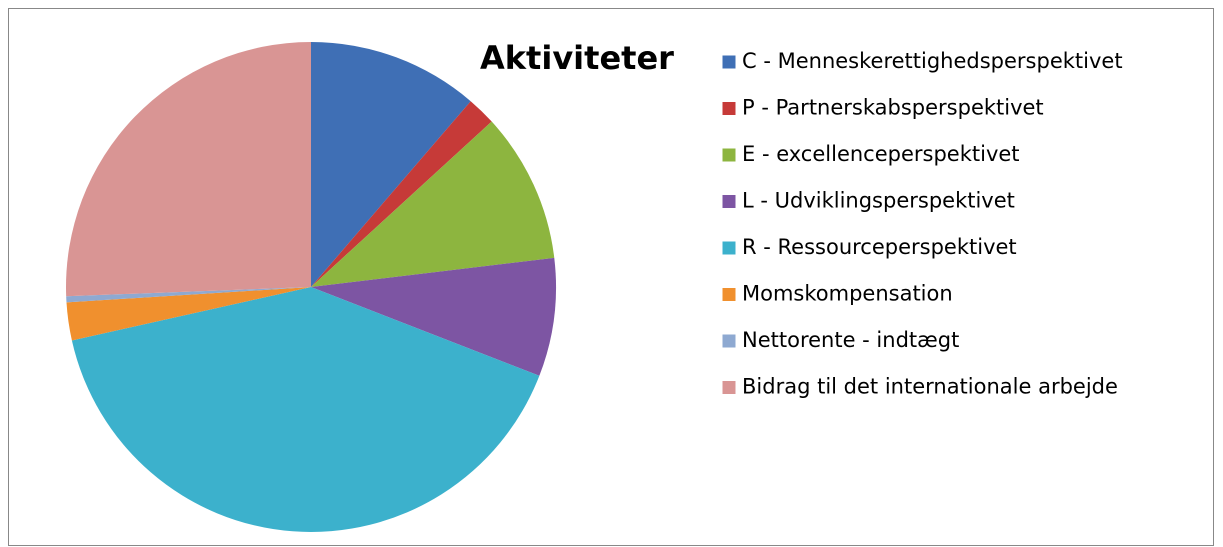  I want to click on legend-label: C - Menneskerettighedsperspektivet, so click(932, 61).